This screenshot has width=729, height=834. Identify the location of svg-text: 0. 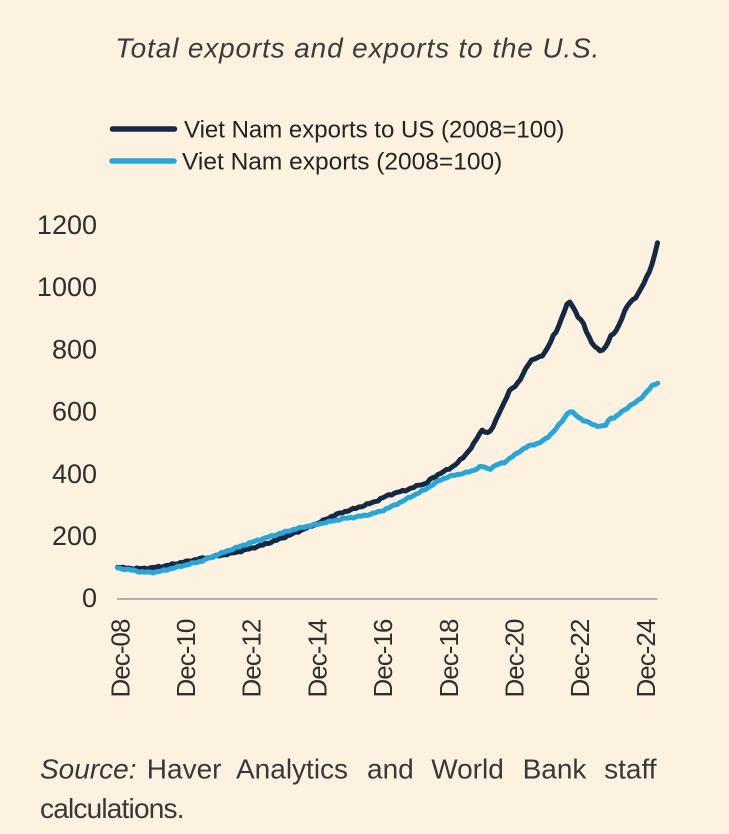
(89, 598).